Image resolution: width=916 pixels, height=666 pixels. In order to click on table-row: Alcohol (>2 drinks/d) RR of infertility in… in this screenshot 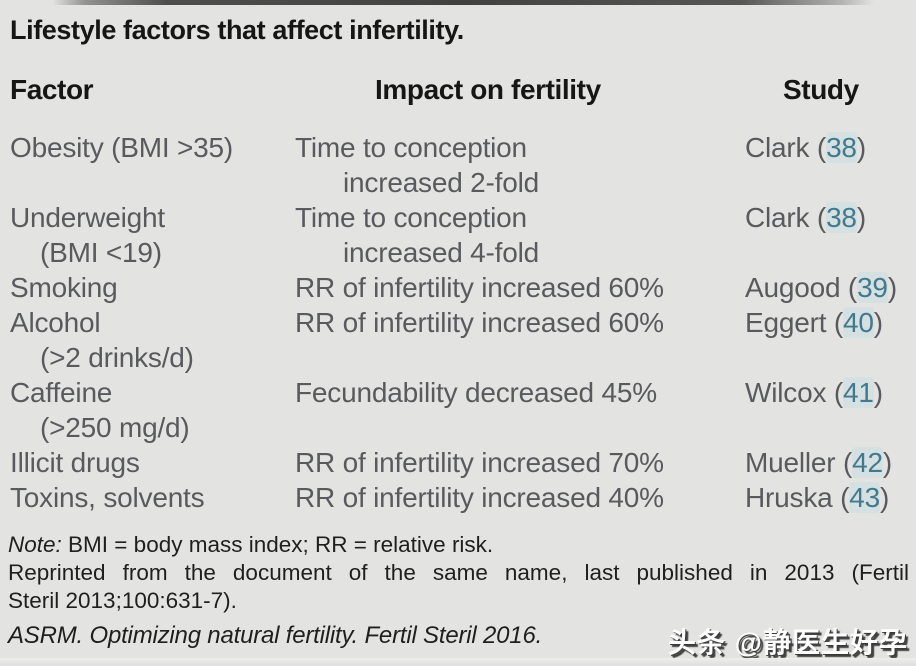, I will do `click(458, 340)`.